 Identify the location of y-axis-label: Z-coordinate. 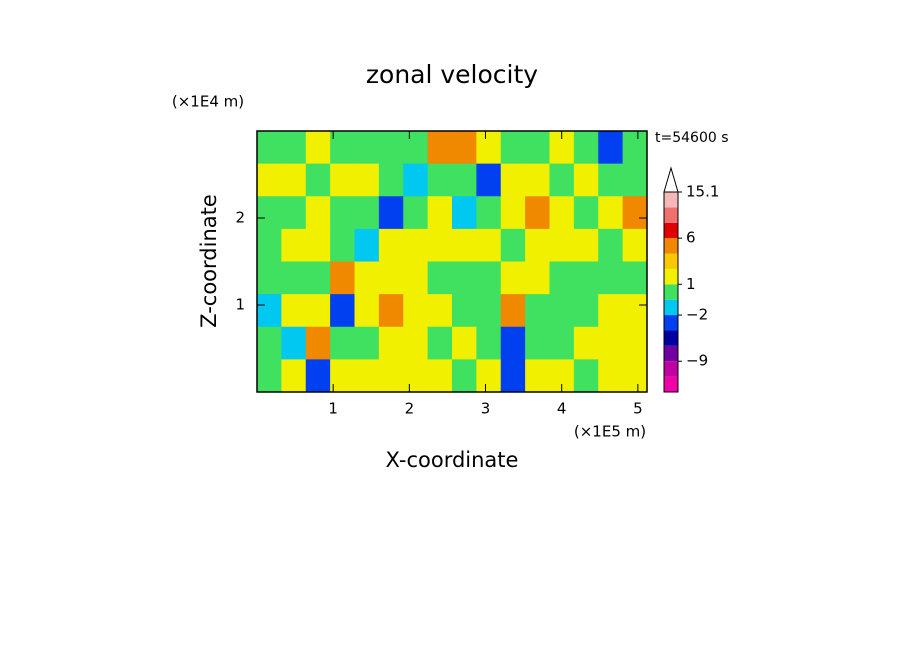
(209, 261).